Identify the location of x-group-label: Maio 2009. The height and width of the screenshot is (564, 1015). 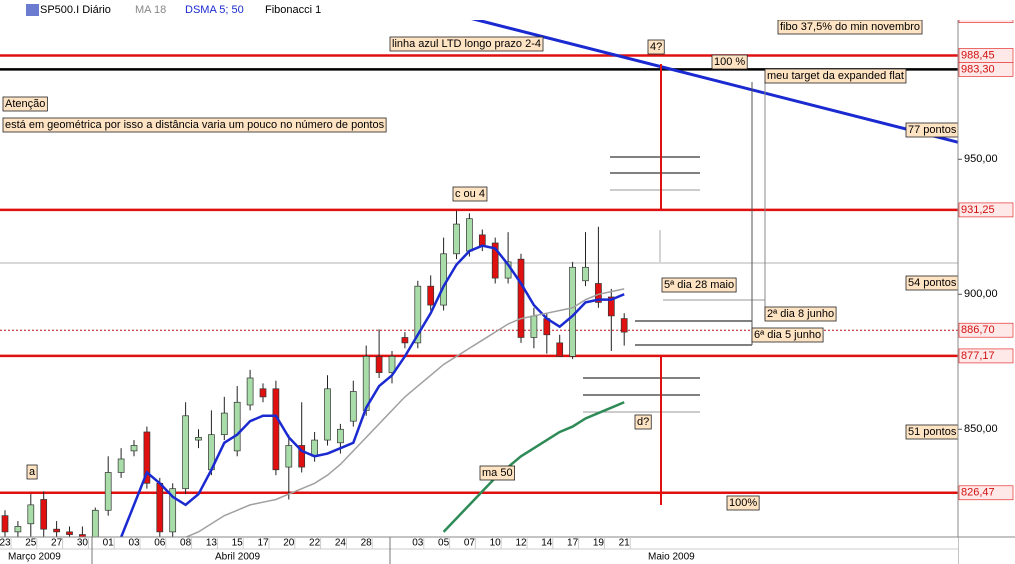
(671, 557).